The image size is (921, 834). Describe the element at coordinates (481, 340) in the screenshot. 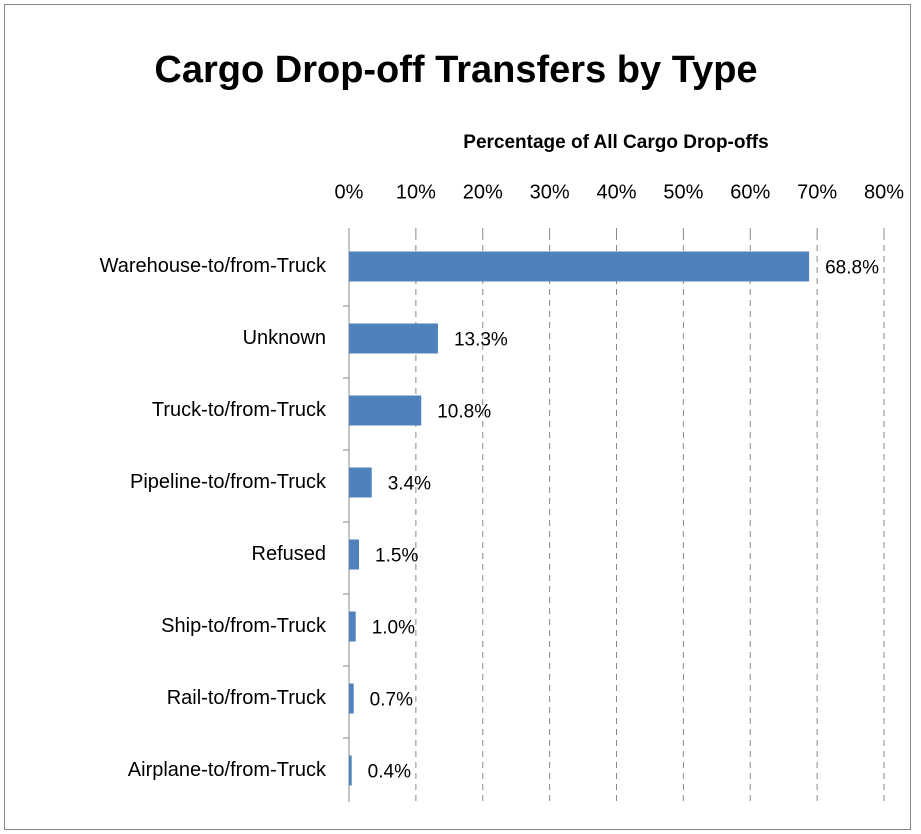

I see `value-label: 13.3%` at that location.